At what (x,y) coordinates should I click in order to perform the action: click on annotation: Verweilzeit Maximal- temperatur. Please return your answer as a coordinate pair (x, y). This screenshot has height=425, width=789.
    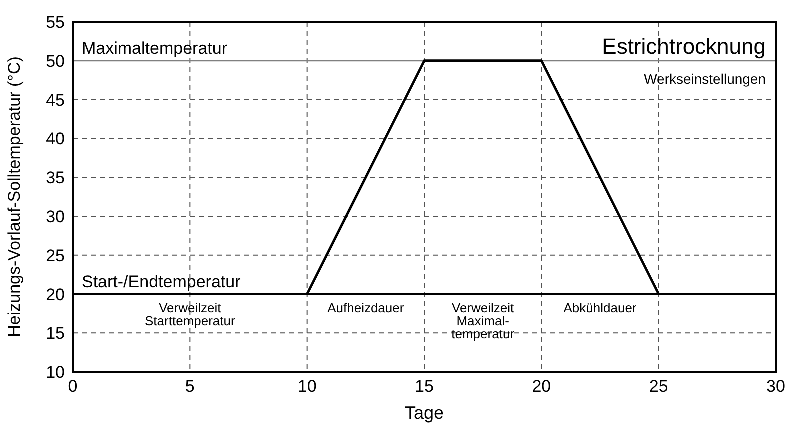
    Looking at the image, I should click on (484, 321).